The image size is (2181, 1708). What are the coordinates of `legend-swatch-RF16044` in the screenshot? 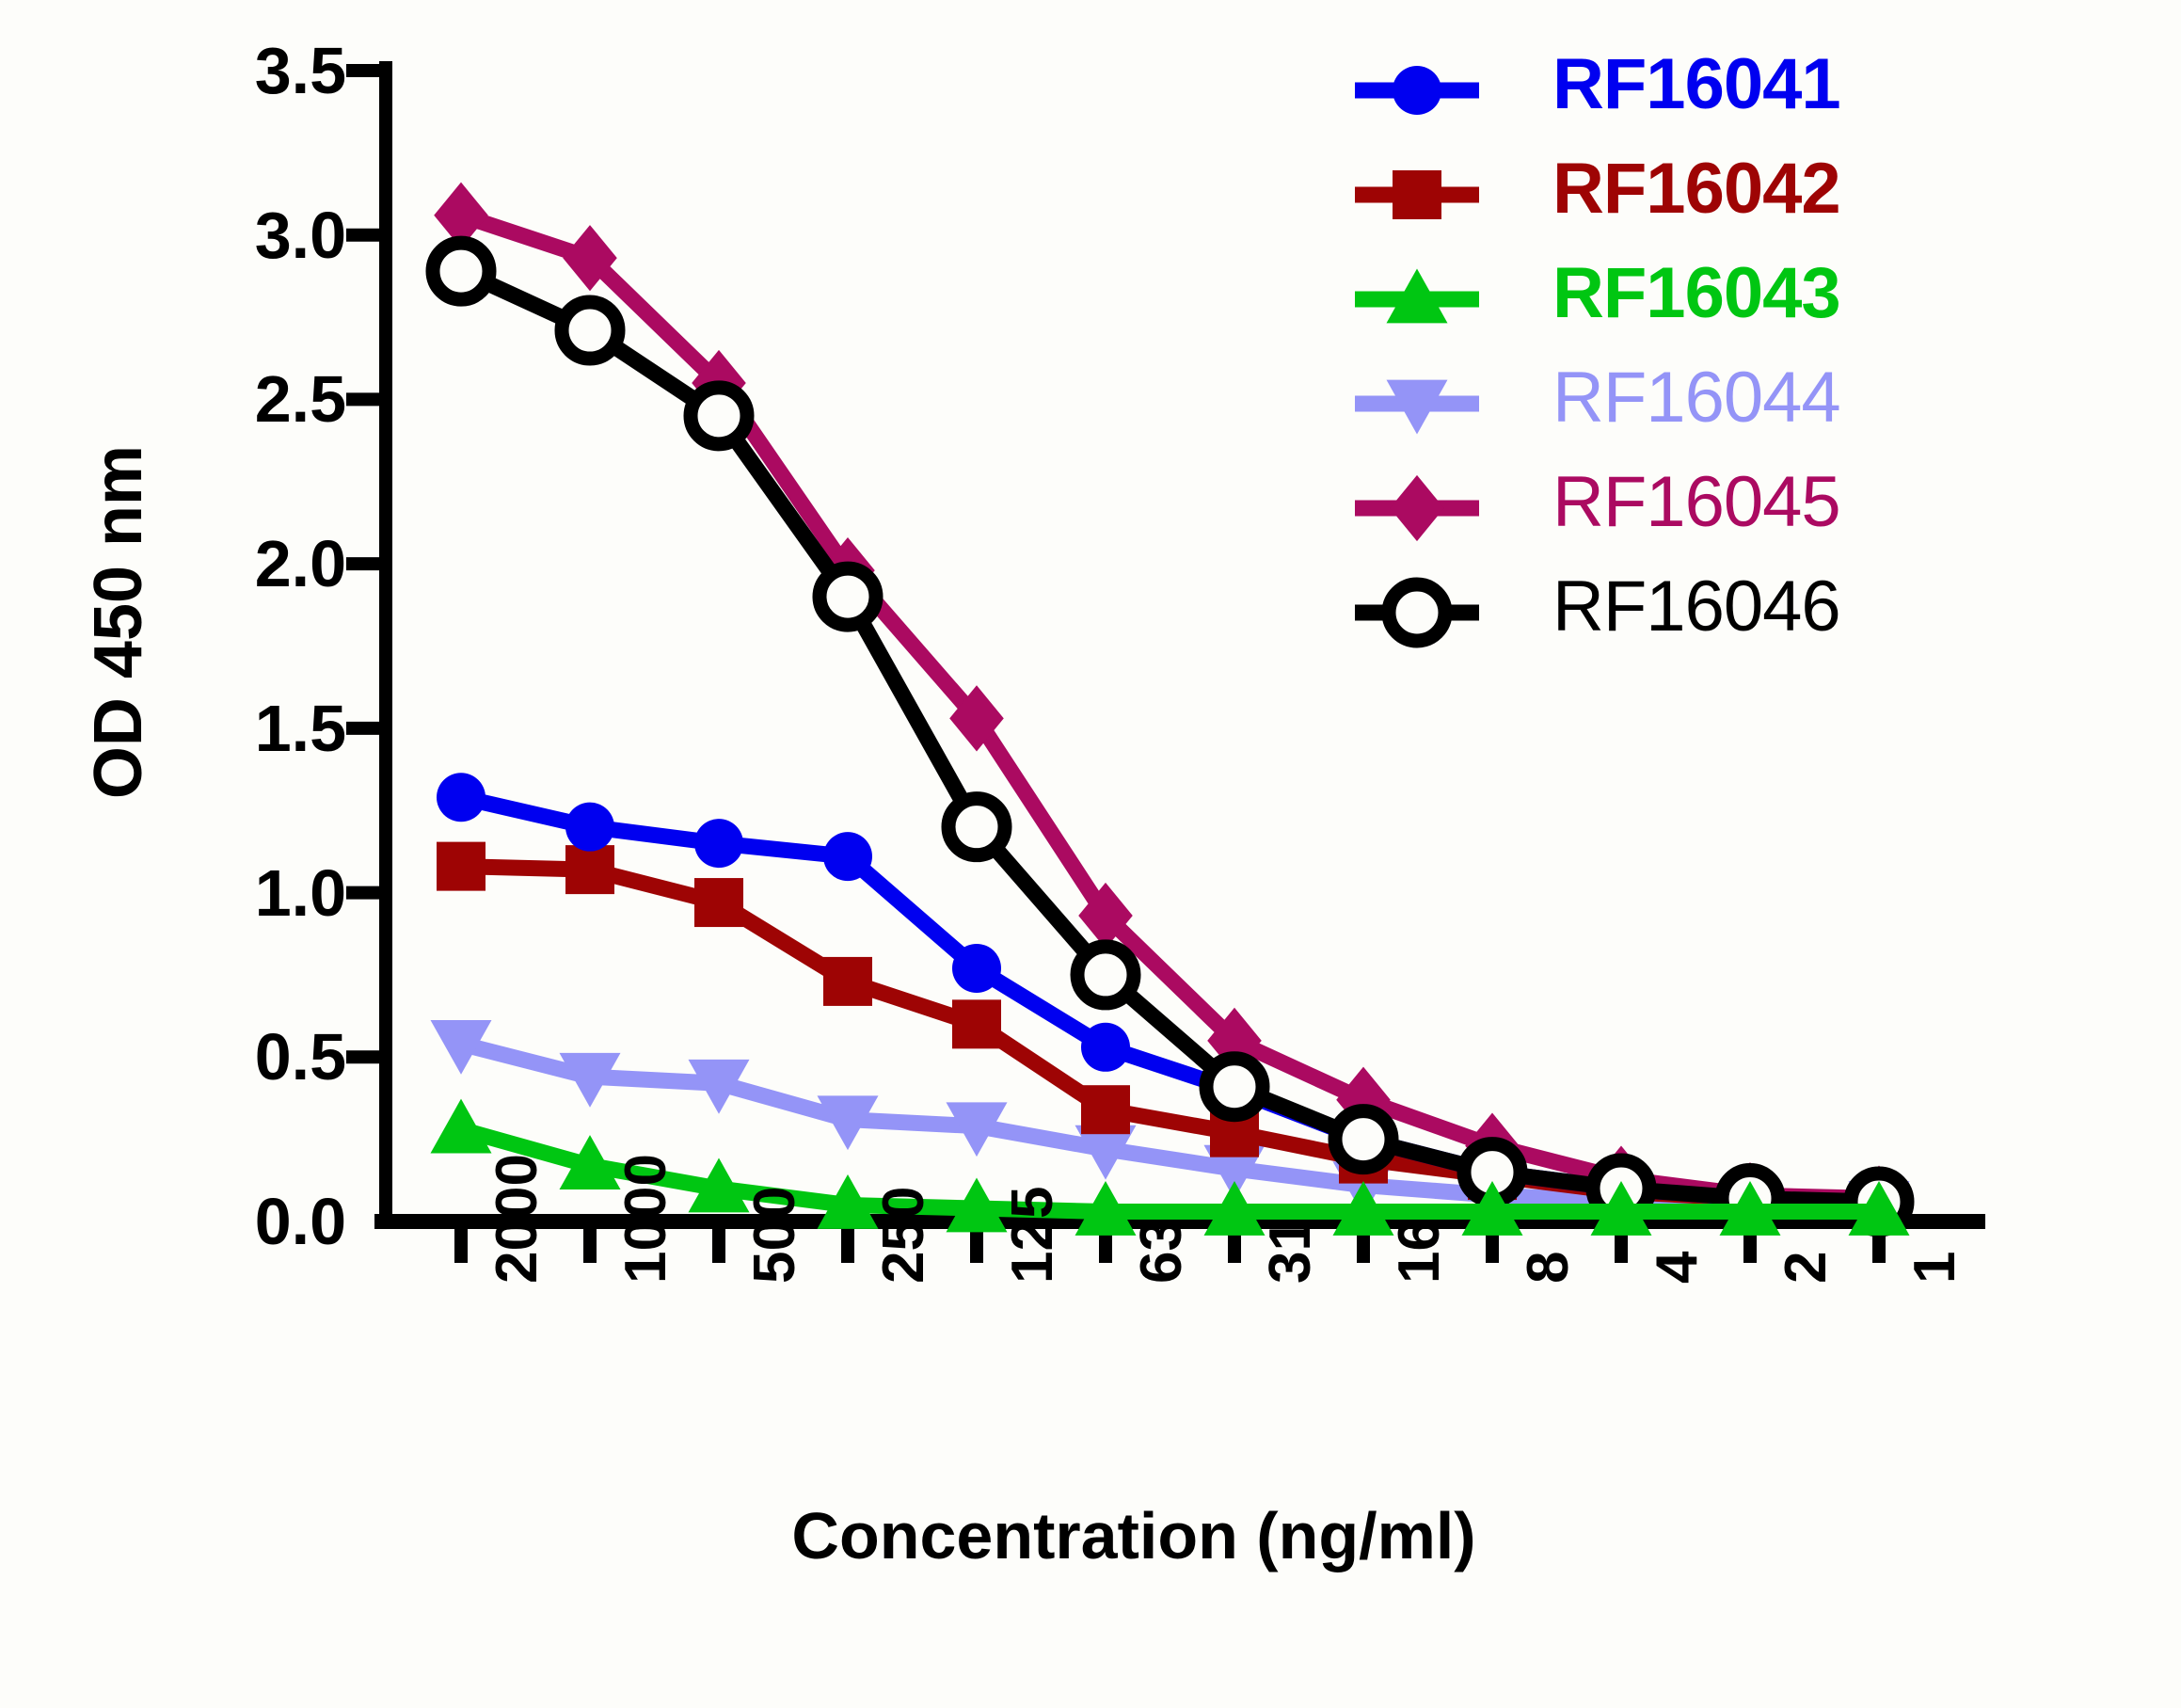 It's located at (1417, 407).